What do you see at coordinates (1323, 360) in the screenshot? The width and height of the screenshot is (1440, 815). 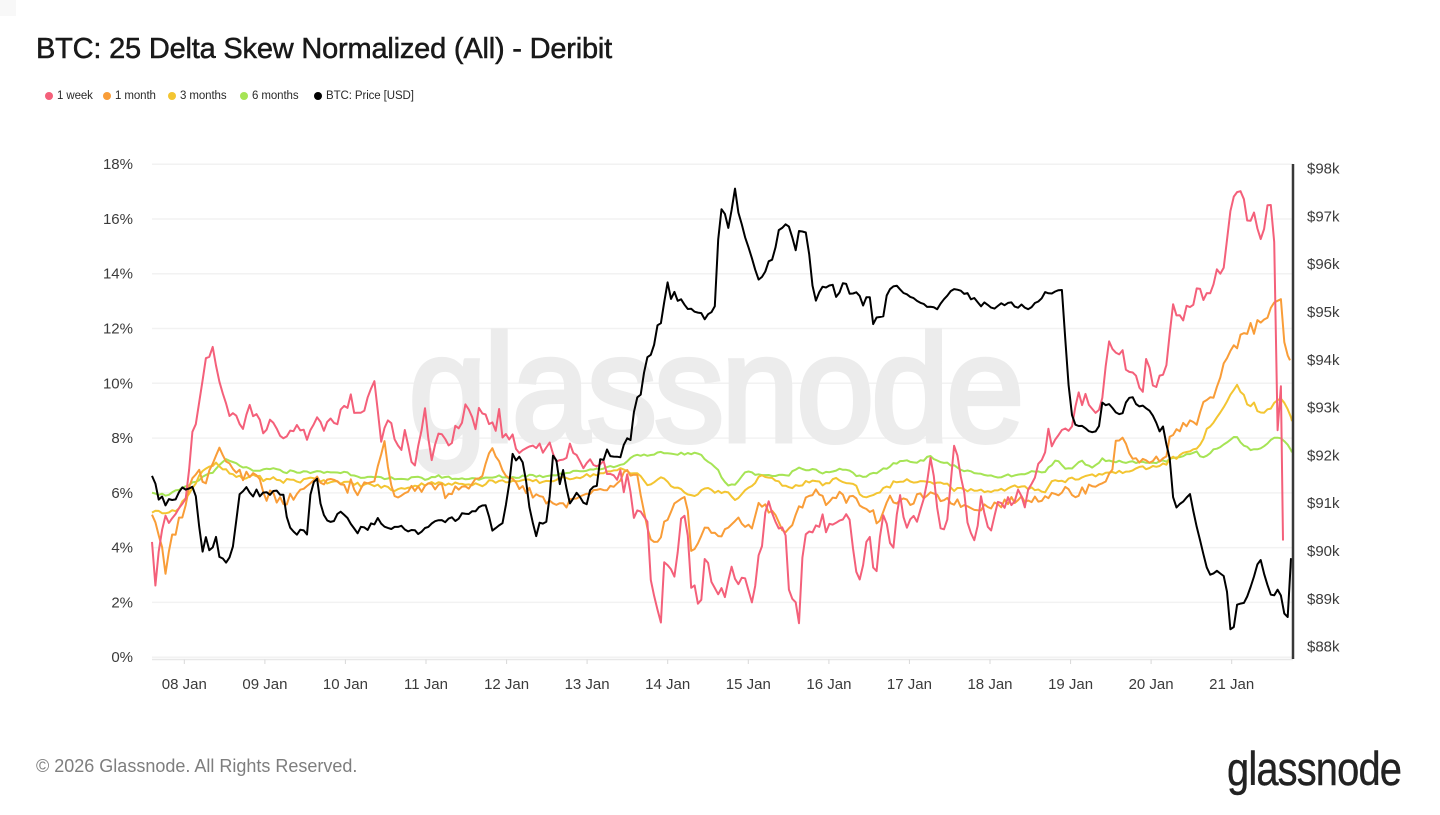 I see `svg-text: $94k` at bounding box center [1323, 360].